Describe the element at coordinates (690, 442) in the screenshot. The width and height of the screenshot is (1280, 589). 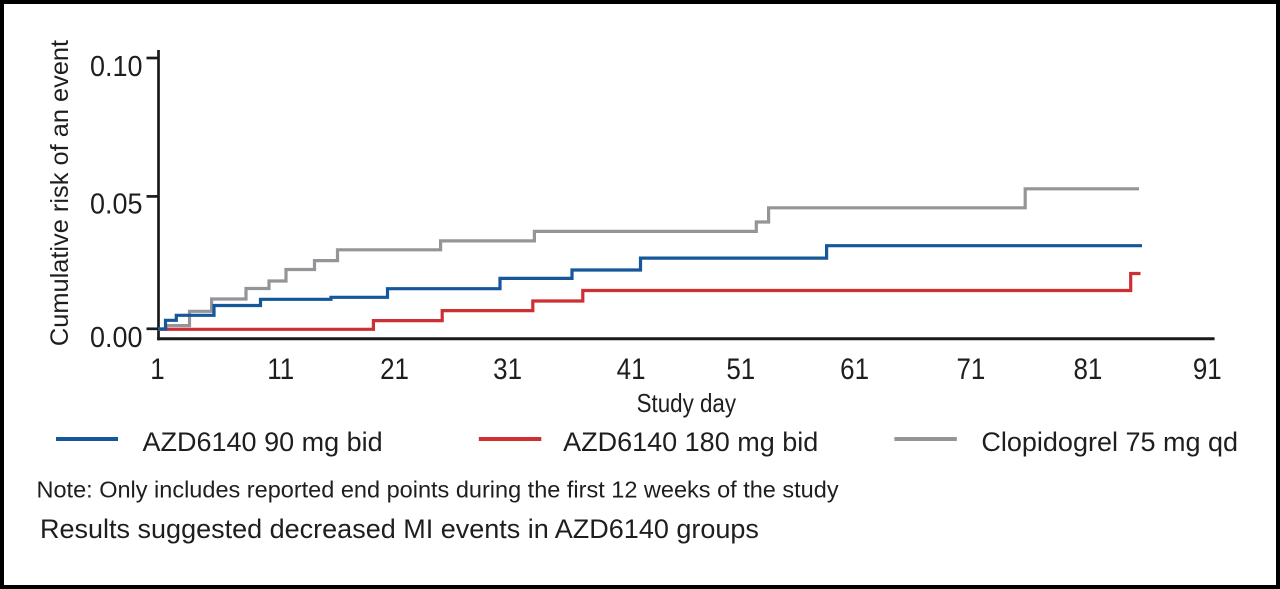
I see `svg-text: AZD6140 180 mg bid` at that location.